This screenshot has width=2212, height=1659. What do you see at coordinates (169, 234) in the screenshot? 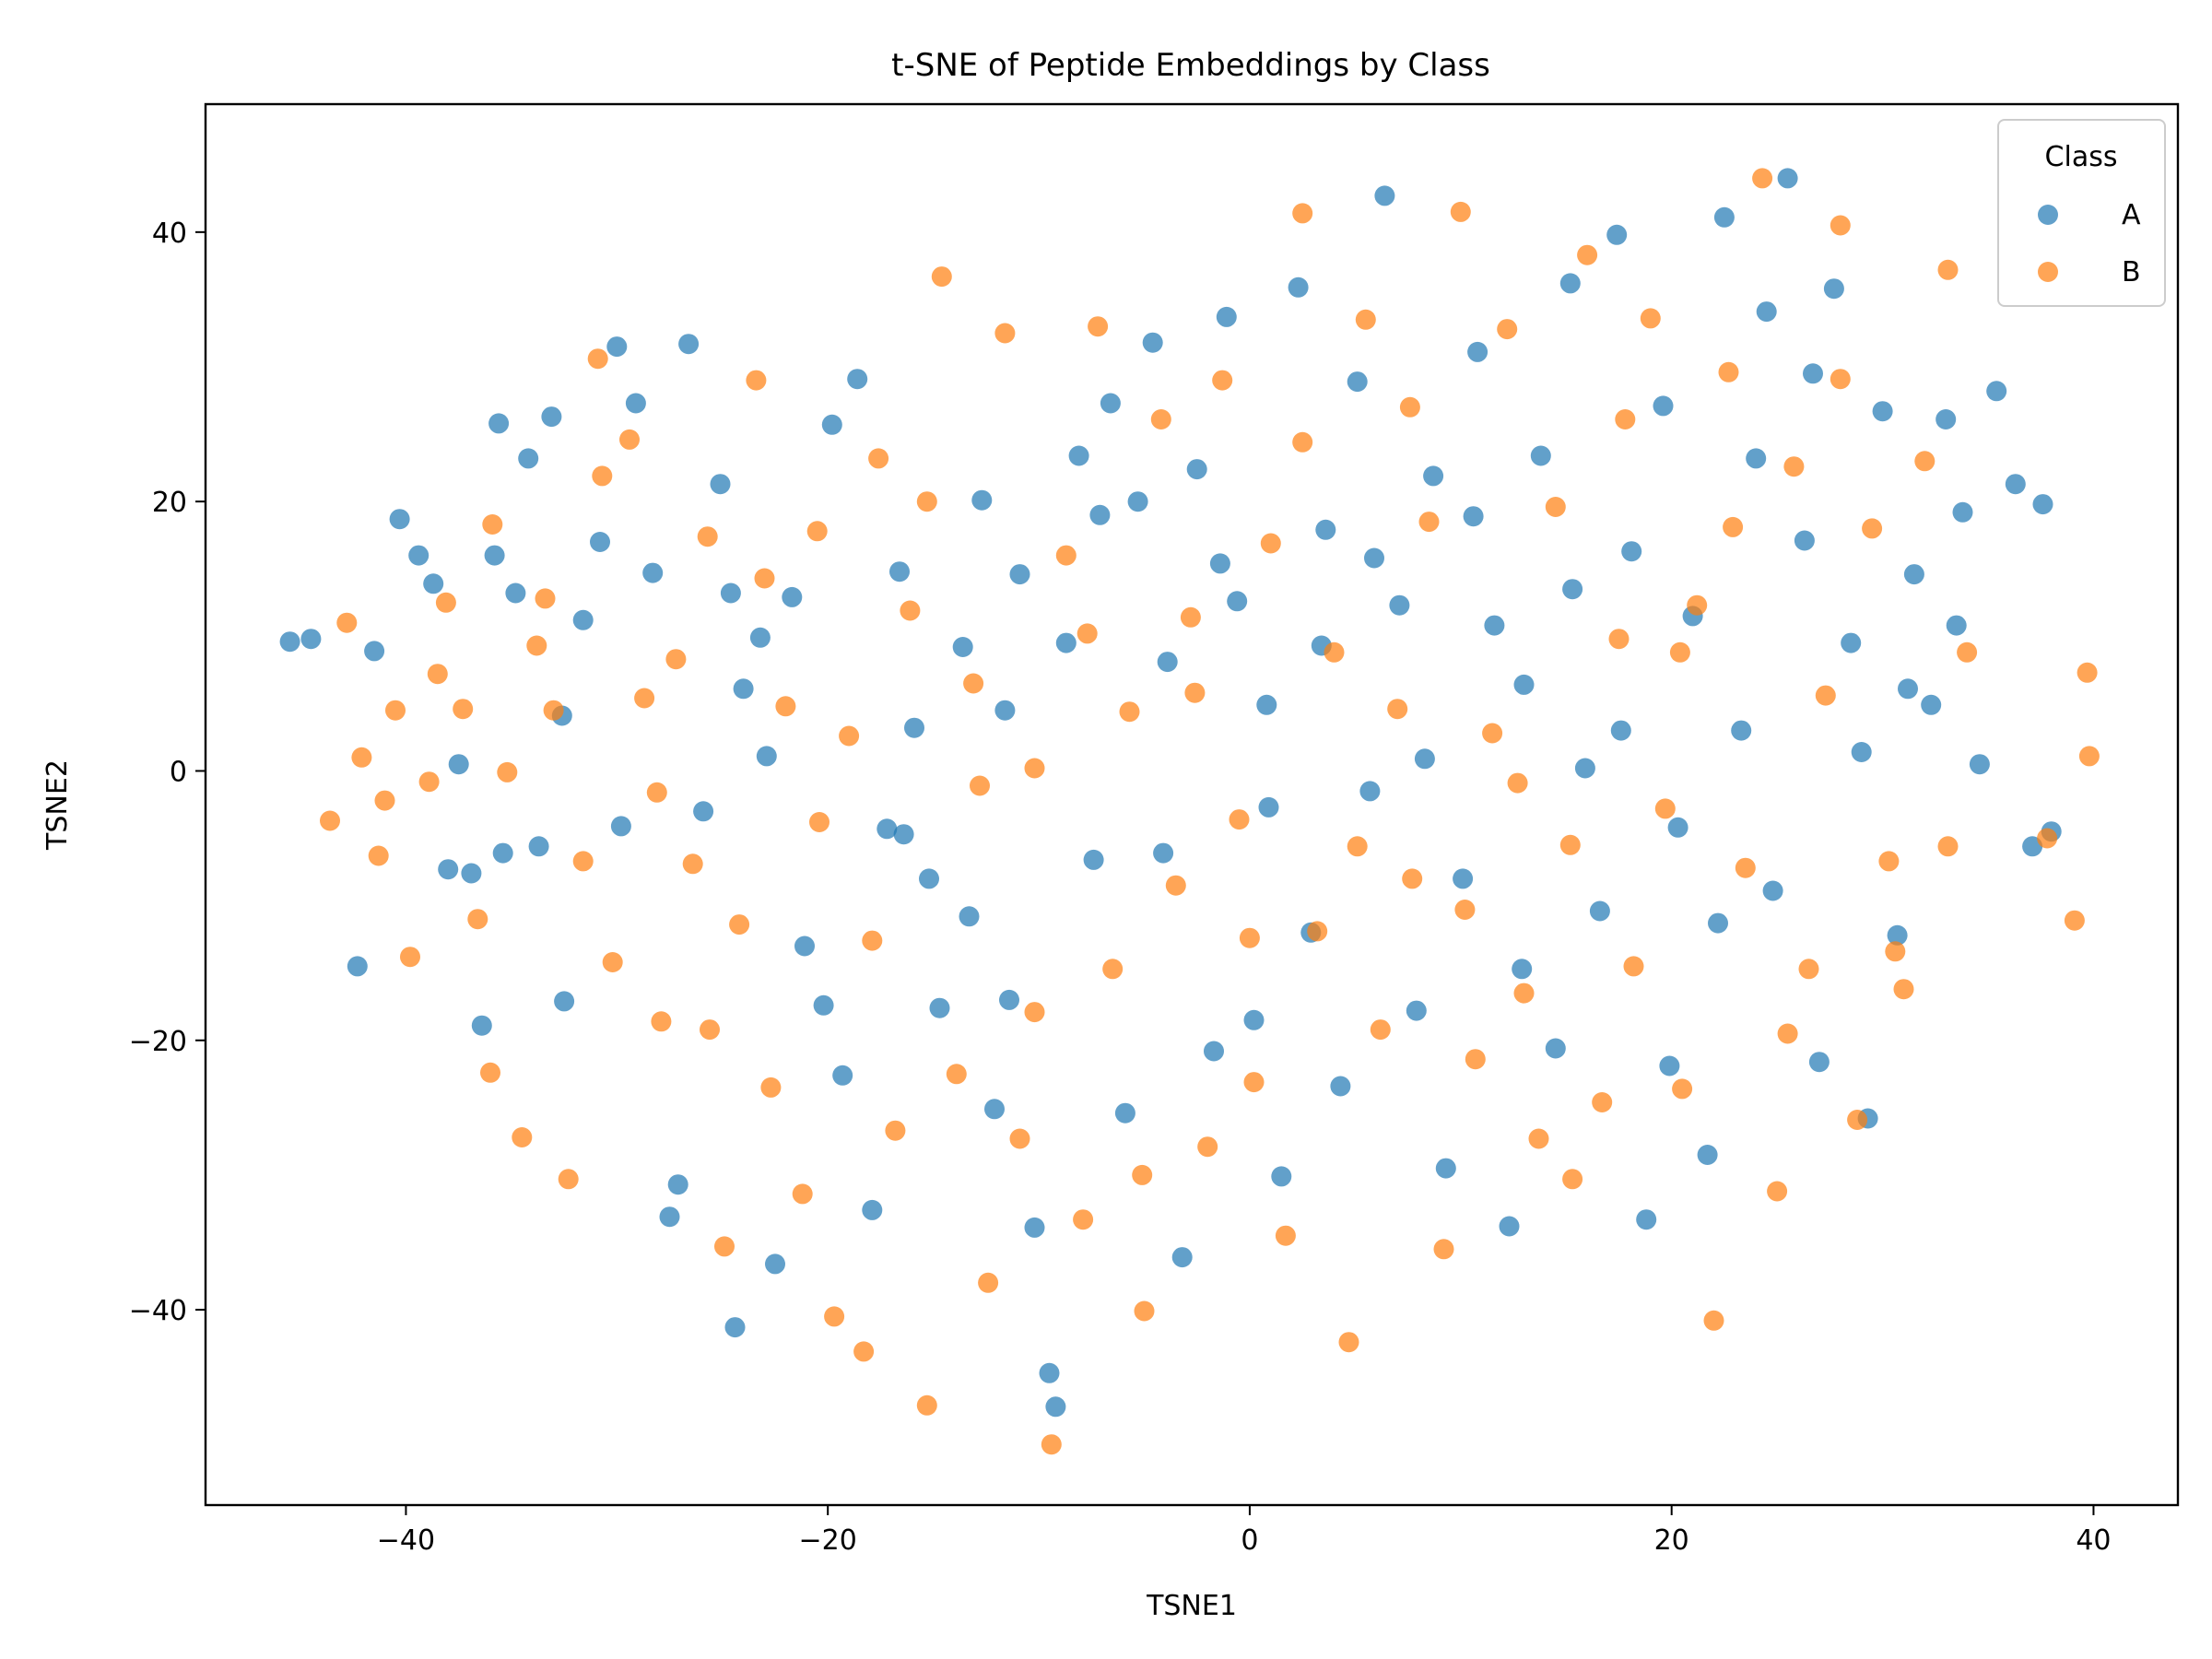
I see `y-tick-label: 40` at bounding box center [169, 234].